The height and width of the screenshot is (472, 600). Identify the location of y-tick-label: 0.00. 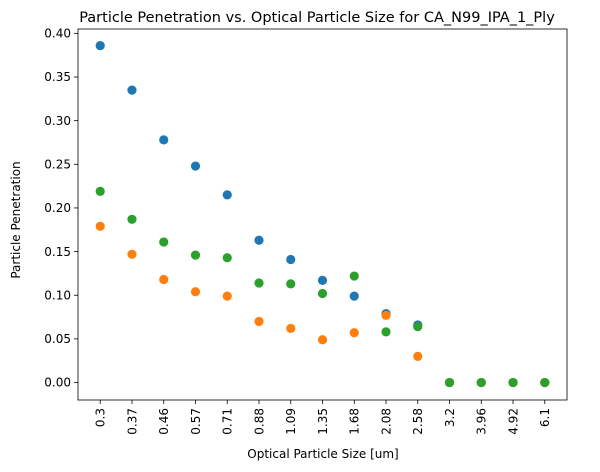
(57, 383).